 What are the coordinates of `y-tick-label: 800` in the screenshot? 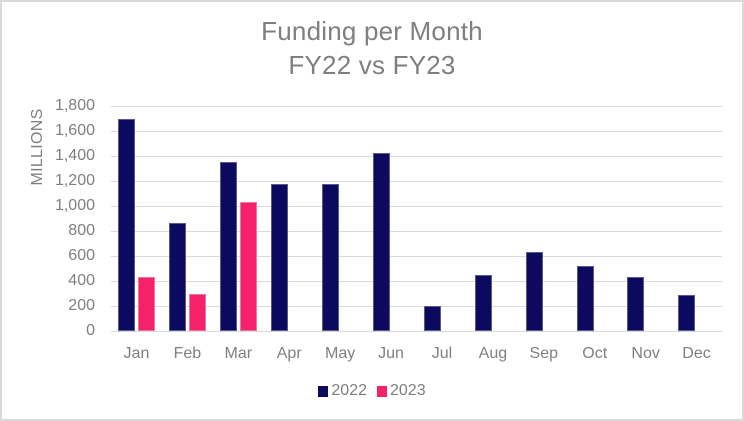 It's located at (81, 230).